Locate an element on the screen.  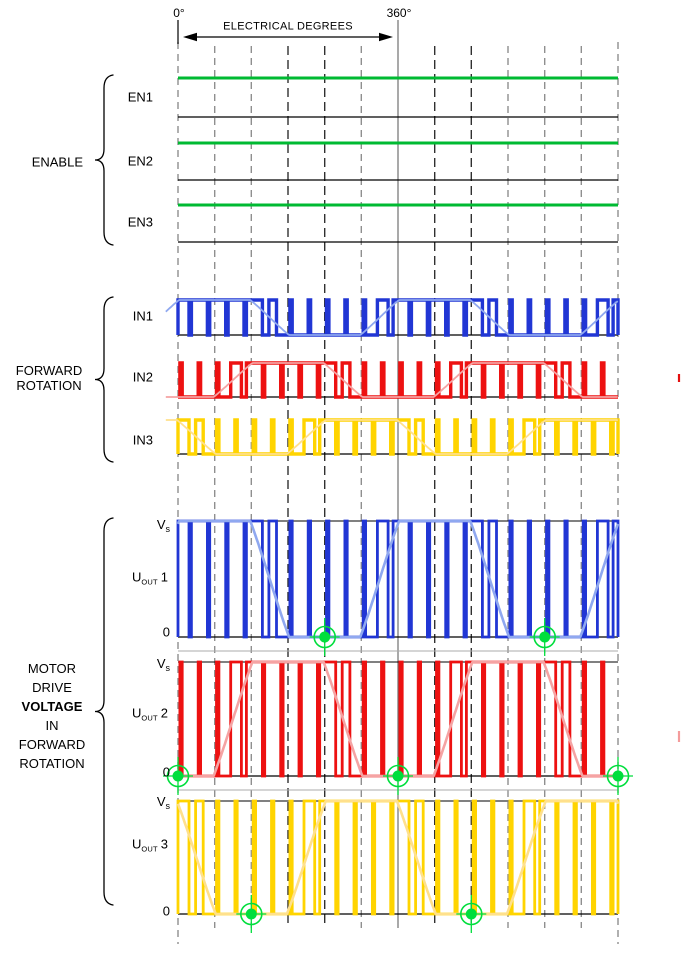
en1-label: EN1 is located at coordinates (140, 97).